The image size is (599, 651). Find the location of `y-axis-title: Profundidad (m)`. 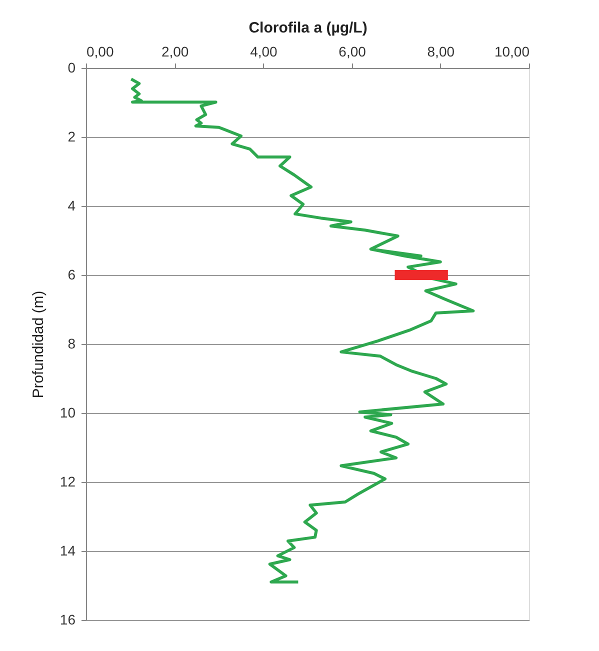

y-axis-title: Profundidad (m) is located at coordinates (38, 344).